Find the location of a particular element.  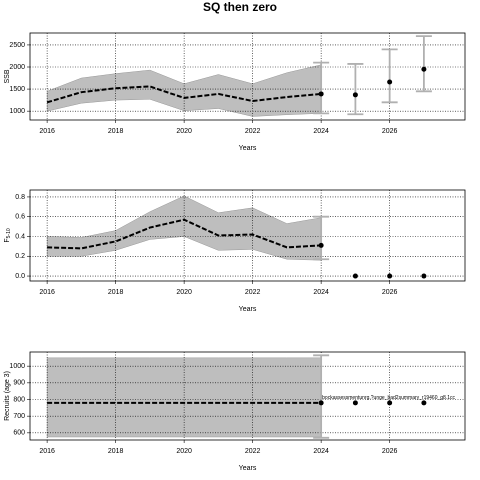

y-axis-label-sub: 5-10 is located at coordinates (9, 233).